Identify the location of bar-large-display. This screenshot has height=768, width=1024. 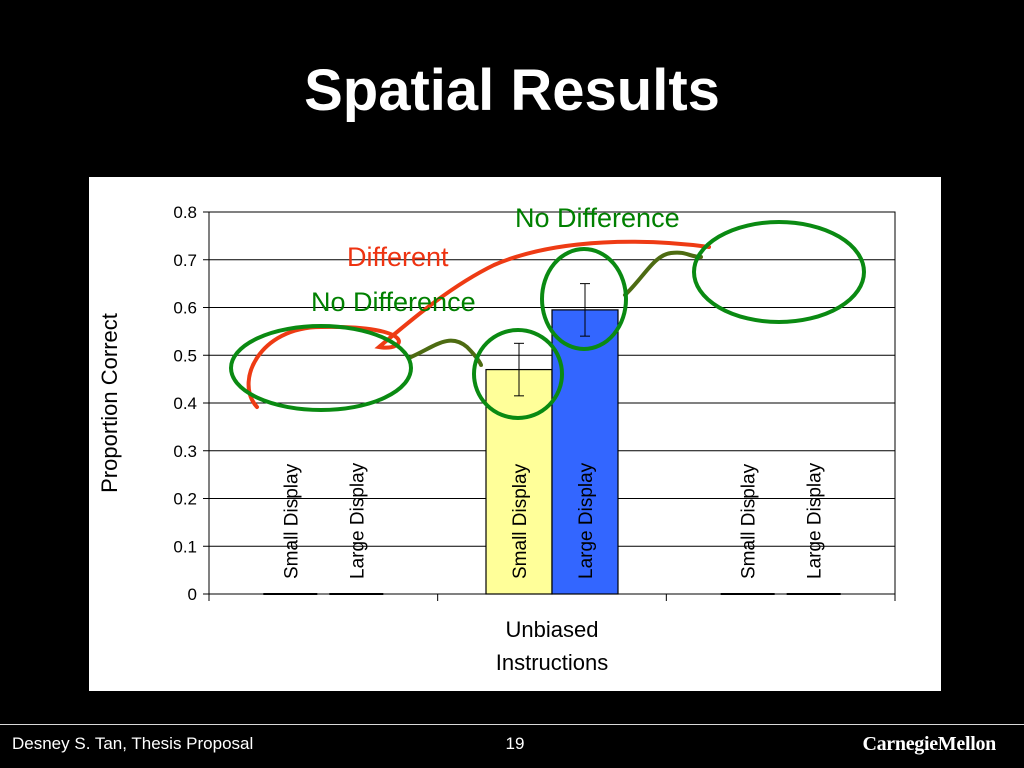
(585, 452).